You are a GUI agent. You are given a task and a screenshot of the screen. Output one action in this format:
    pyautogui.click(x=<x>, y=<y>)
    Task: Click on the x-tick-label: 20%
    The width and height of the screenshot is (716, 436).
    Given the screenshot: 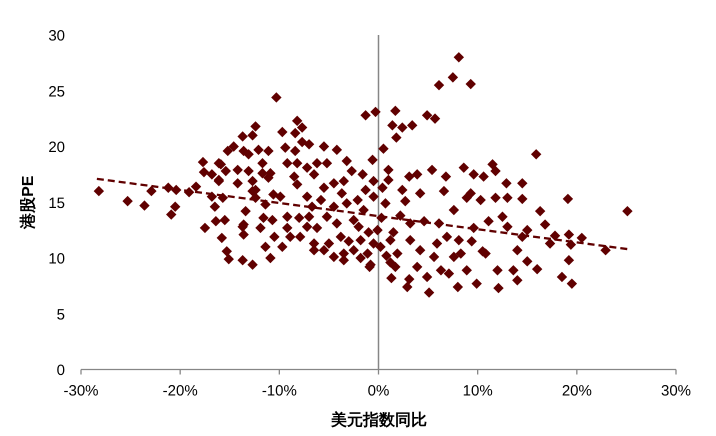 What is the action you would take?
    pyautogui.click(x=577, y=391)
    